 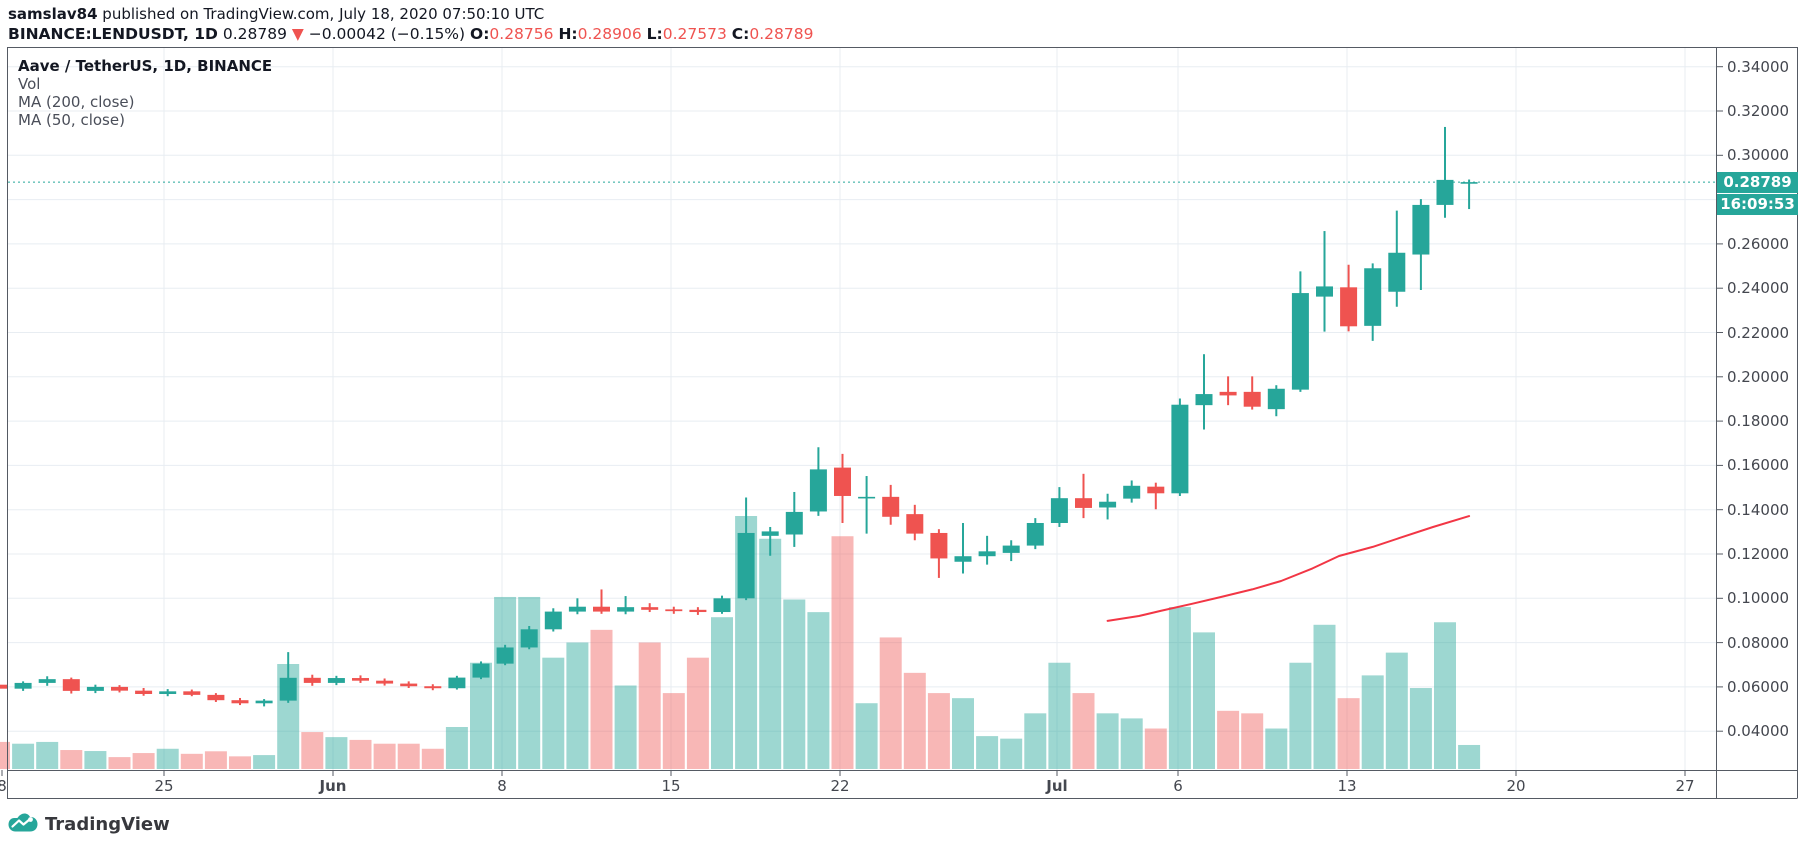 I want to click on price-axis-label: 0.26000, so click(x=1758, y=243).